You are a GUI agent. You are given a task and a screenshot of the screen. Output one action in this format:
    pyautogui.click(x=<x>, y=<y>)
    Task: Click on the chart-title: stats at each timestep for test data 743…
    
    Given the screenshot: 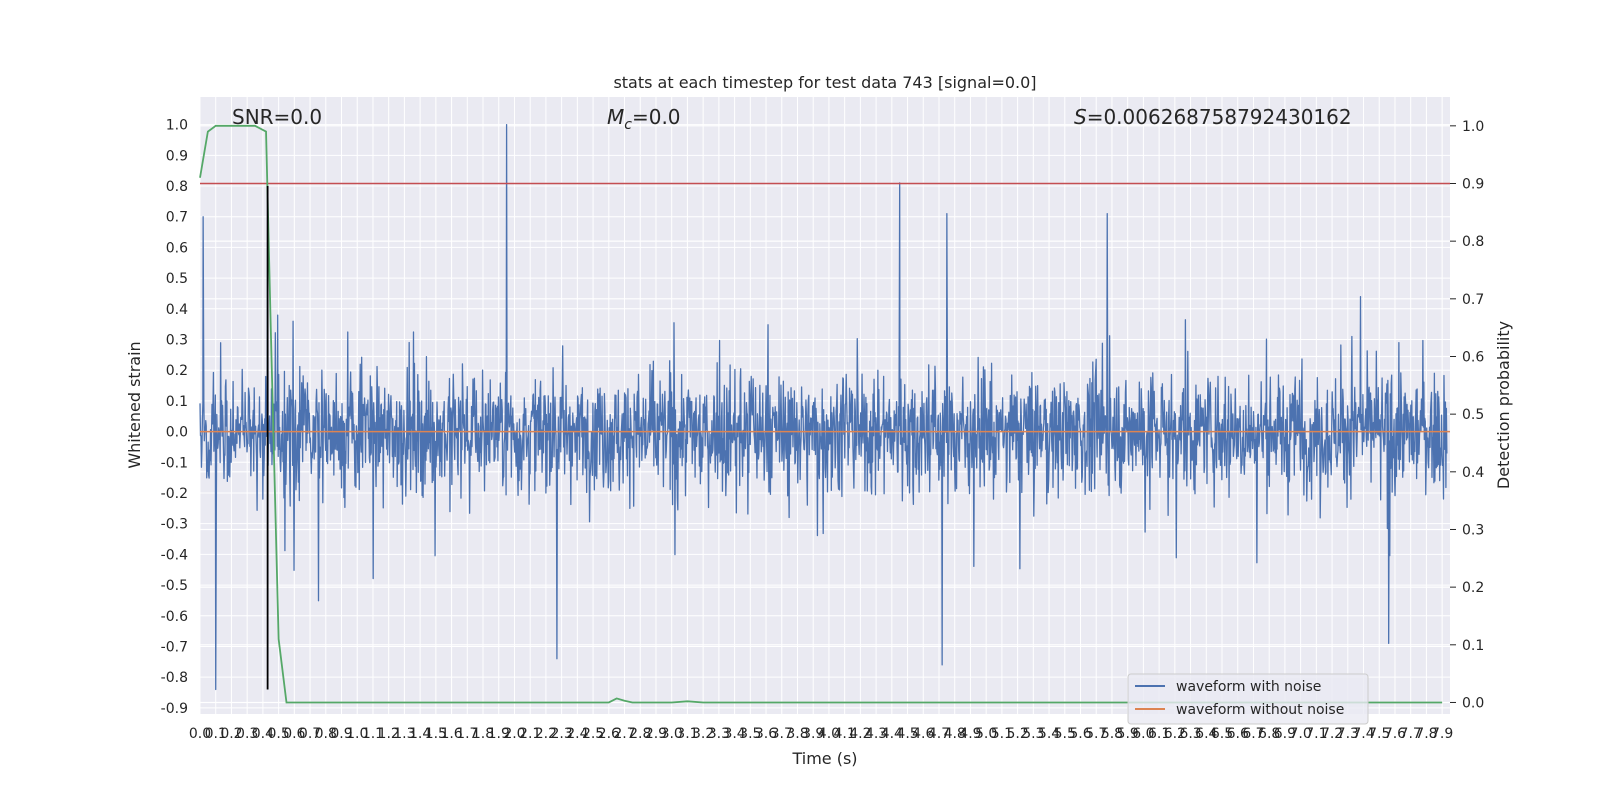 What is the action you would take?
    pyautogui.click(x=824, y=82)
    